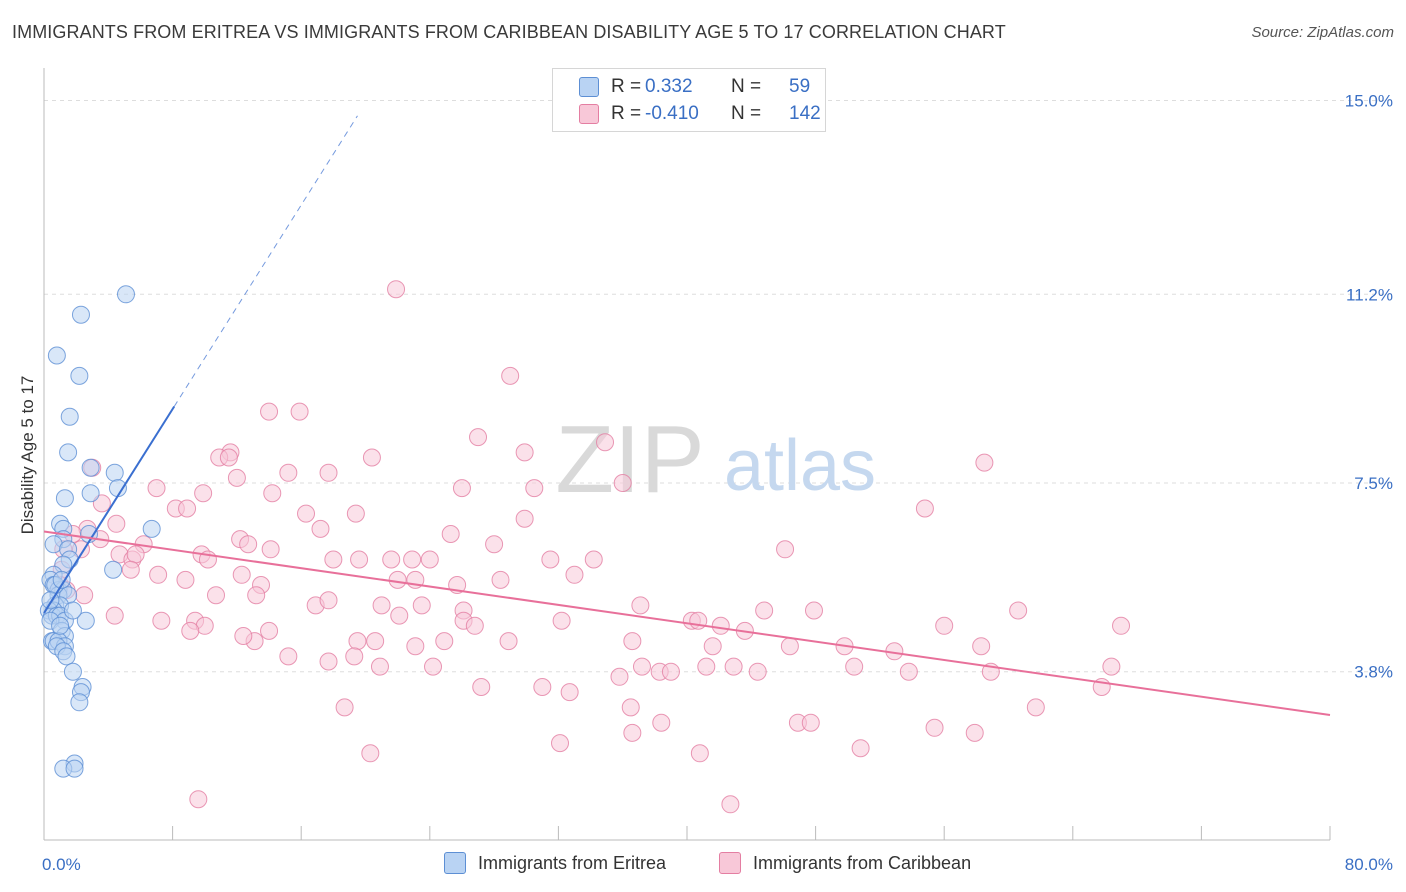 The width and height of the screenshot is (1406, 892). What do you see at coordinates (629, 459) in the screenshot?
I see `watermark-zip: ZIP` at bounding box center [629, 459].